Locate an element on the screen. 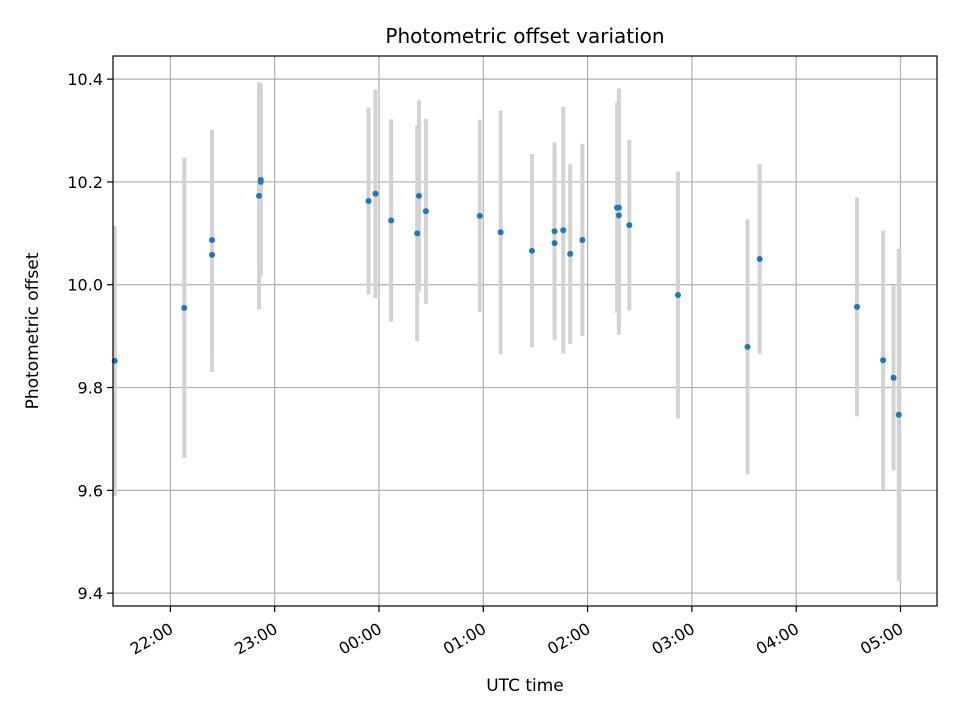 The image size is (960, 720). y-tick-label: 10.2 is located at coordinates (85, 182).